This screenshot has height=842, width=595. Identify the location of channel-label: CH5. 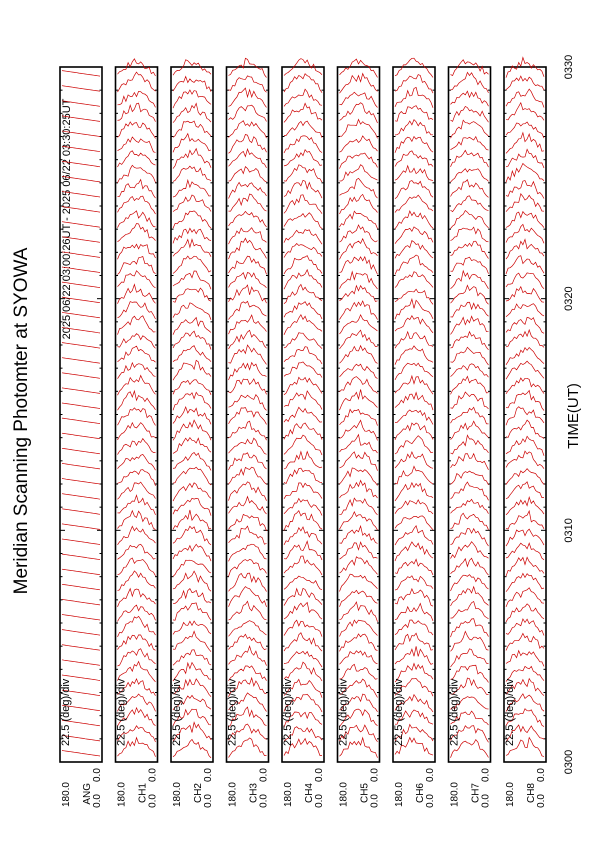
(365, 793).